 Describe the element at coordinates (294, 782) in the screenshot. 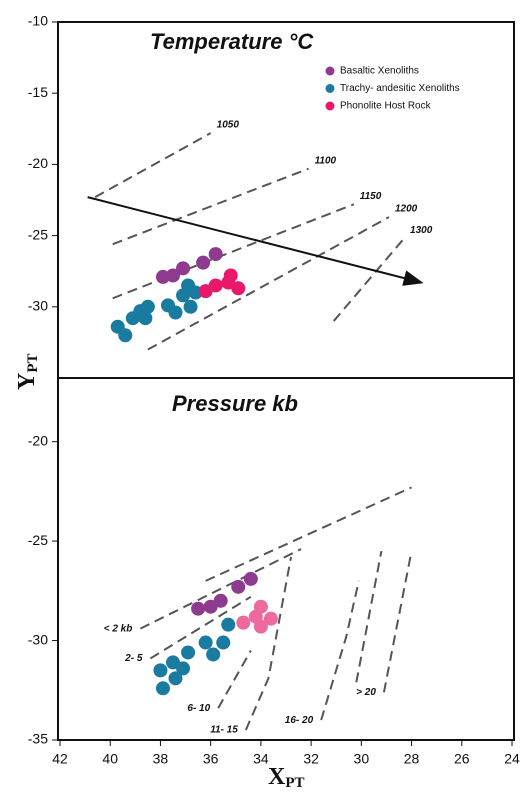

I see `x-axis-label-sub: PT` at that location.